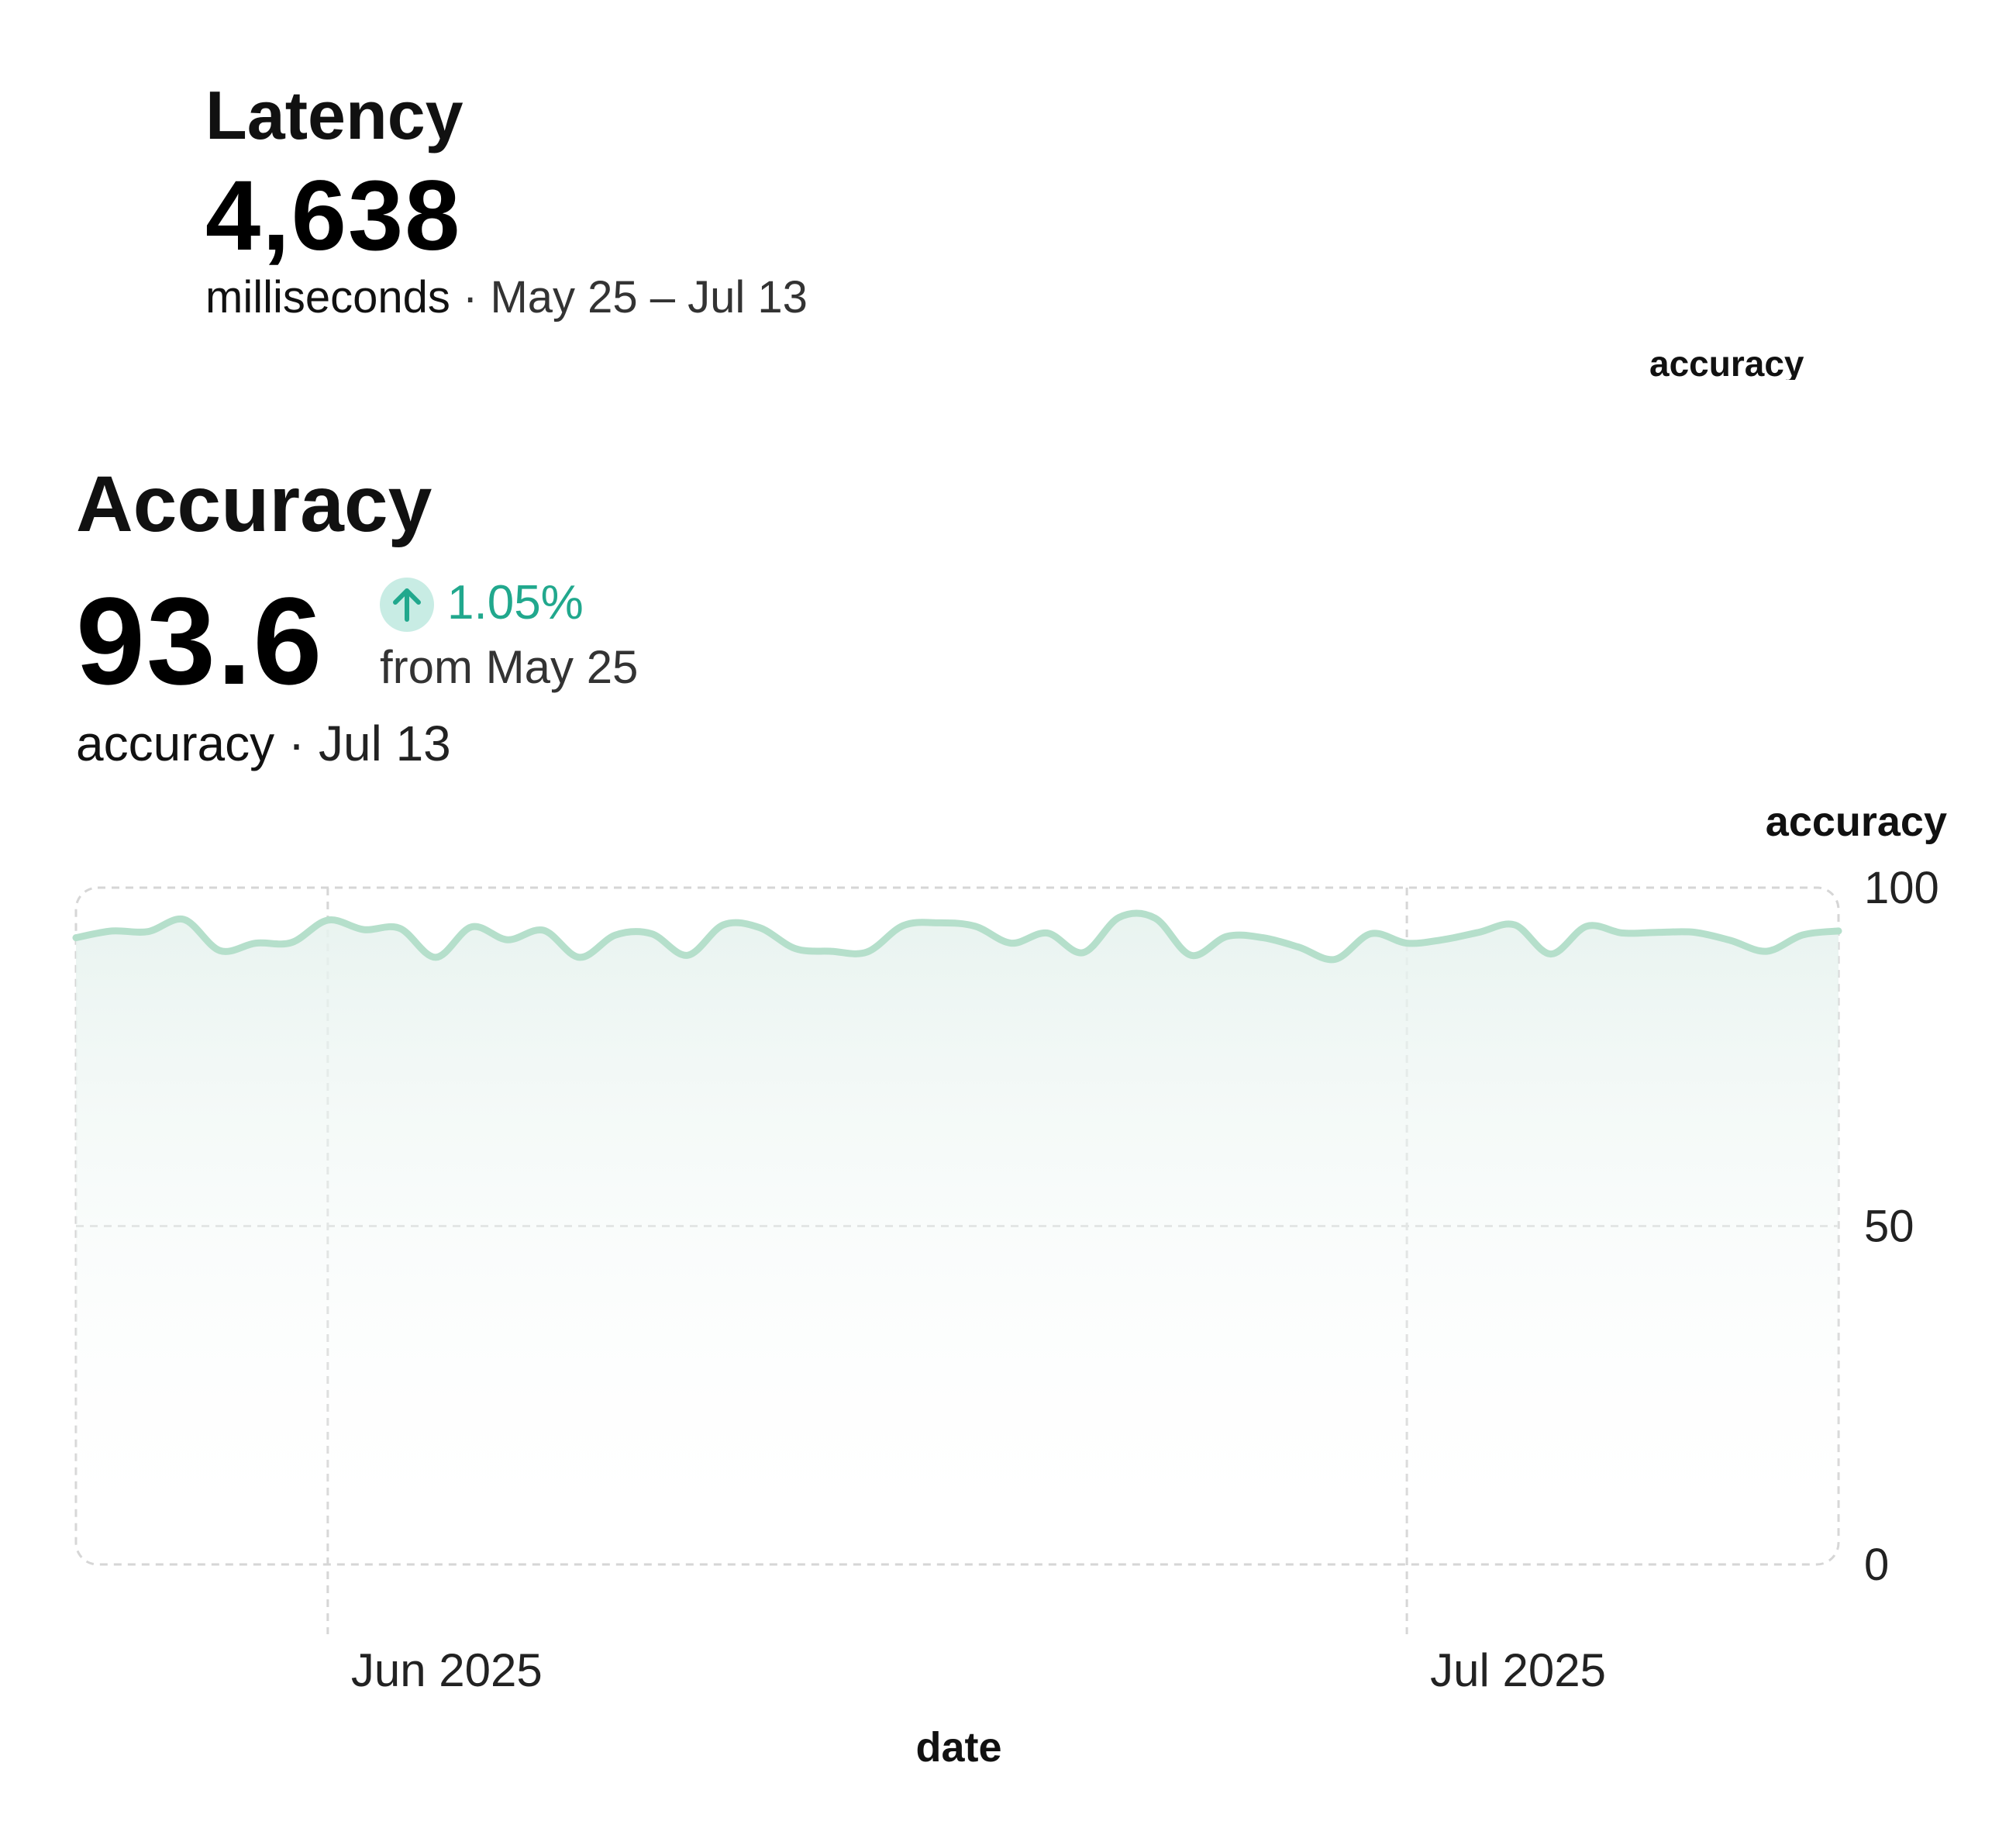 Image resolution: width=2016 pixels, height=1835 pixels. Describe the element at coordinates (1856, 822) in the screenshot. I see `y-axis-label: accuracy` at that location.